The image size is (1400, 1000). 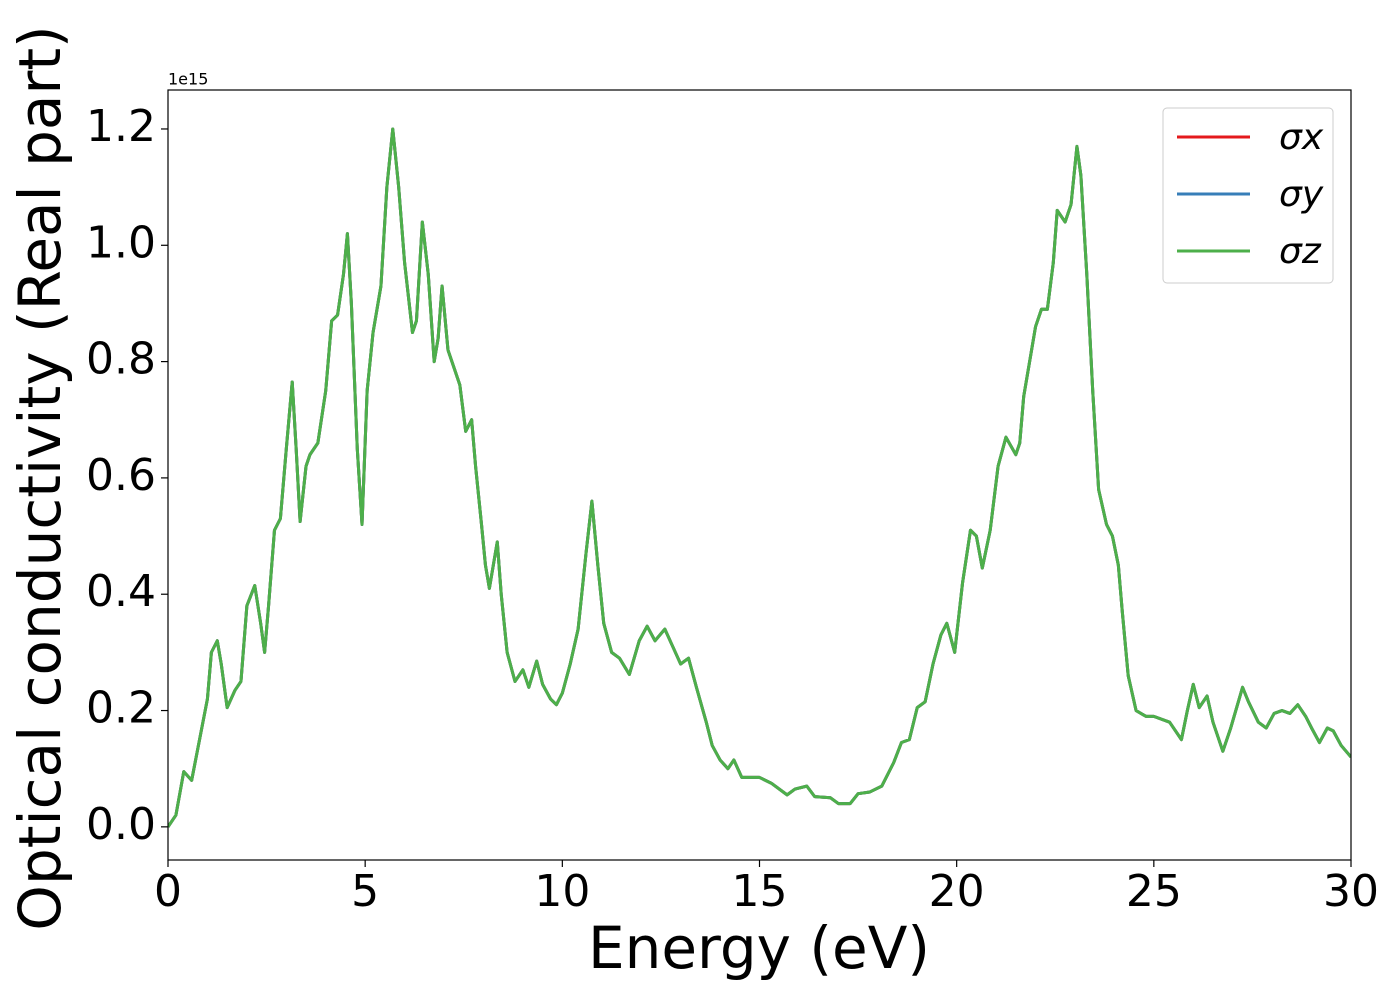 What do you see at coordinates (121, 475) in the screenshot?
I see `y-tick-label: 0.6` at bounding box center [121, 475].